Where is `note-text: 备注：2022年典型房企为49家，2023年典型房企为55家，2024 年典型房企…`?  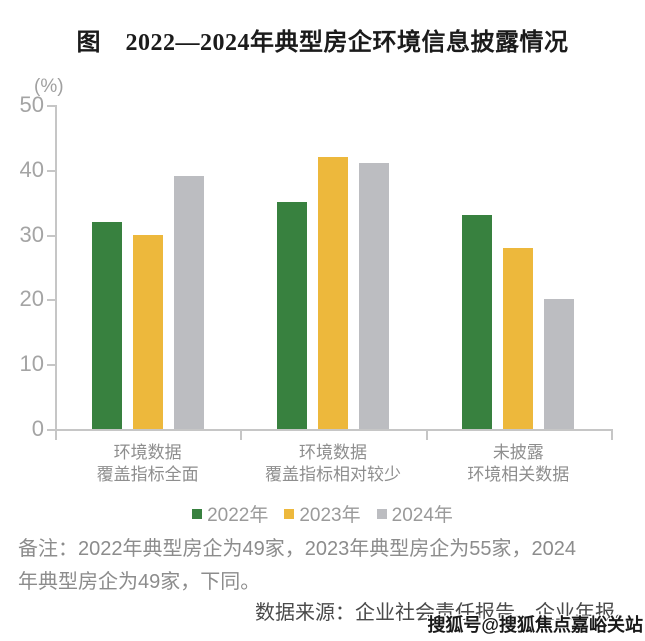
note-text: 备注：2022年典型房企为49家，2023年典型房企为55家，2024 年典型房企… is located at coordinates (328, 566).